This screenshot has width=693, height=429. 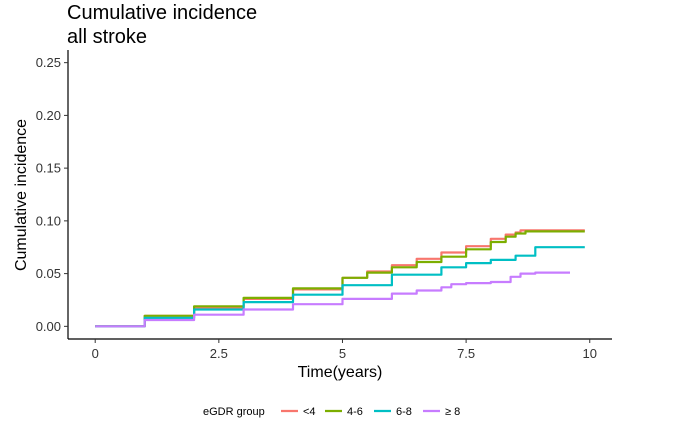 I want to click on y-tick-label: 0.15, so click(x=48, y=168).